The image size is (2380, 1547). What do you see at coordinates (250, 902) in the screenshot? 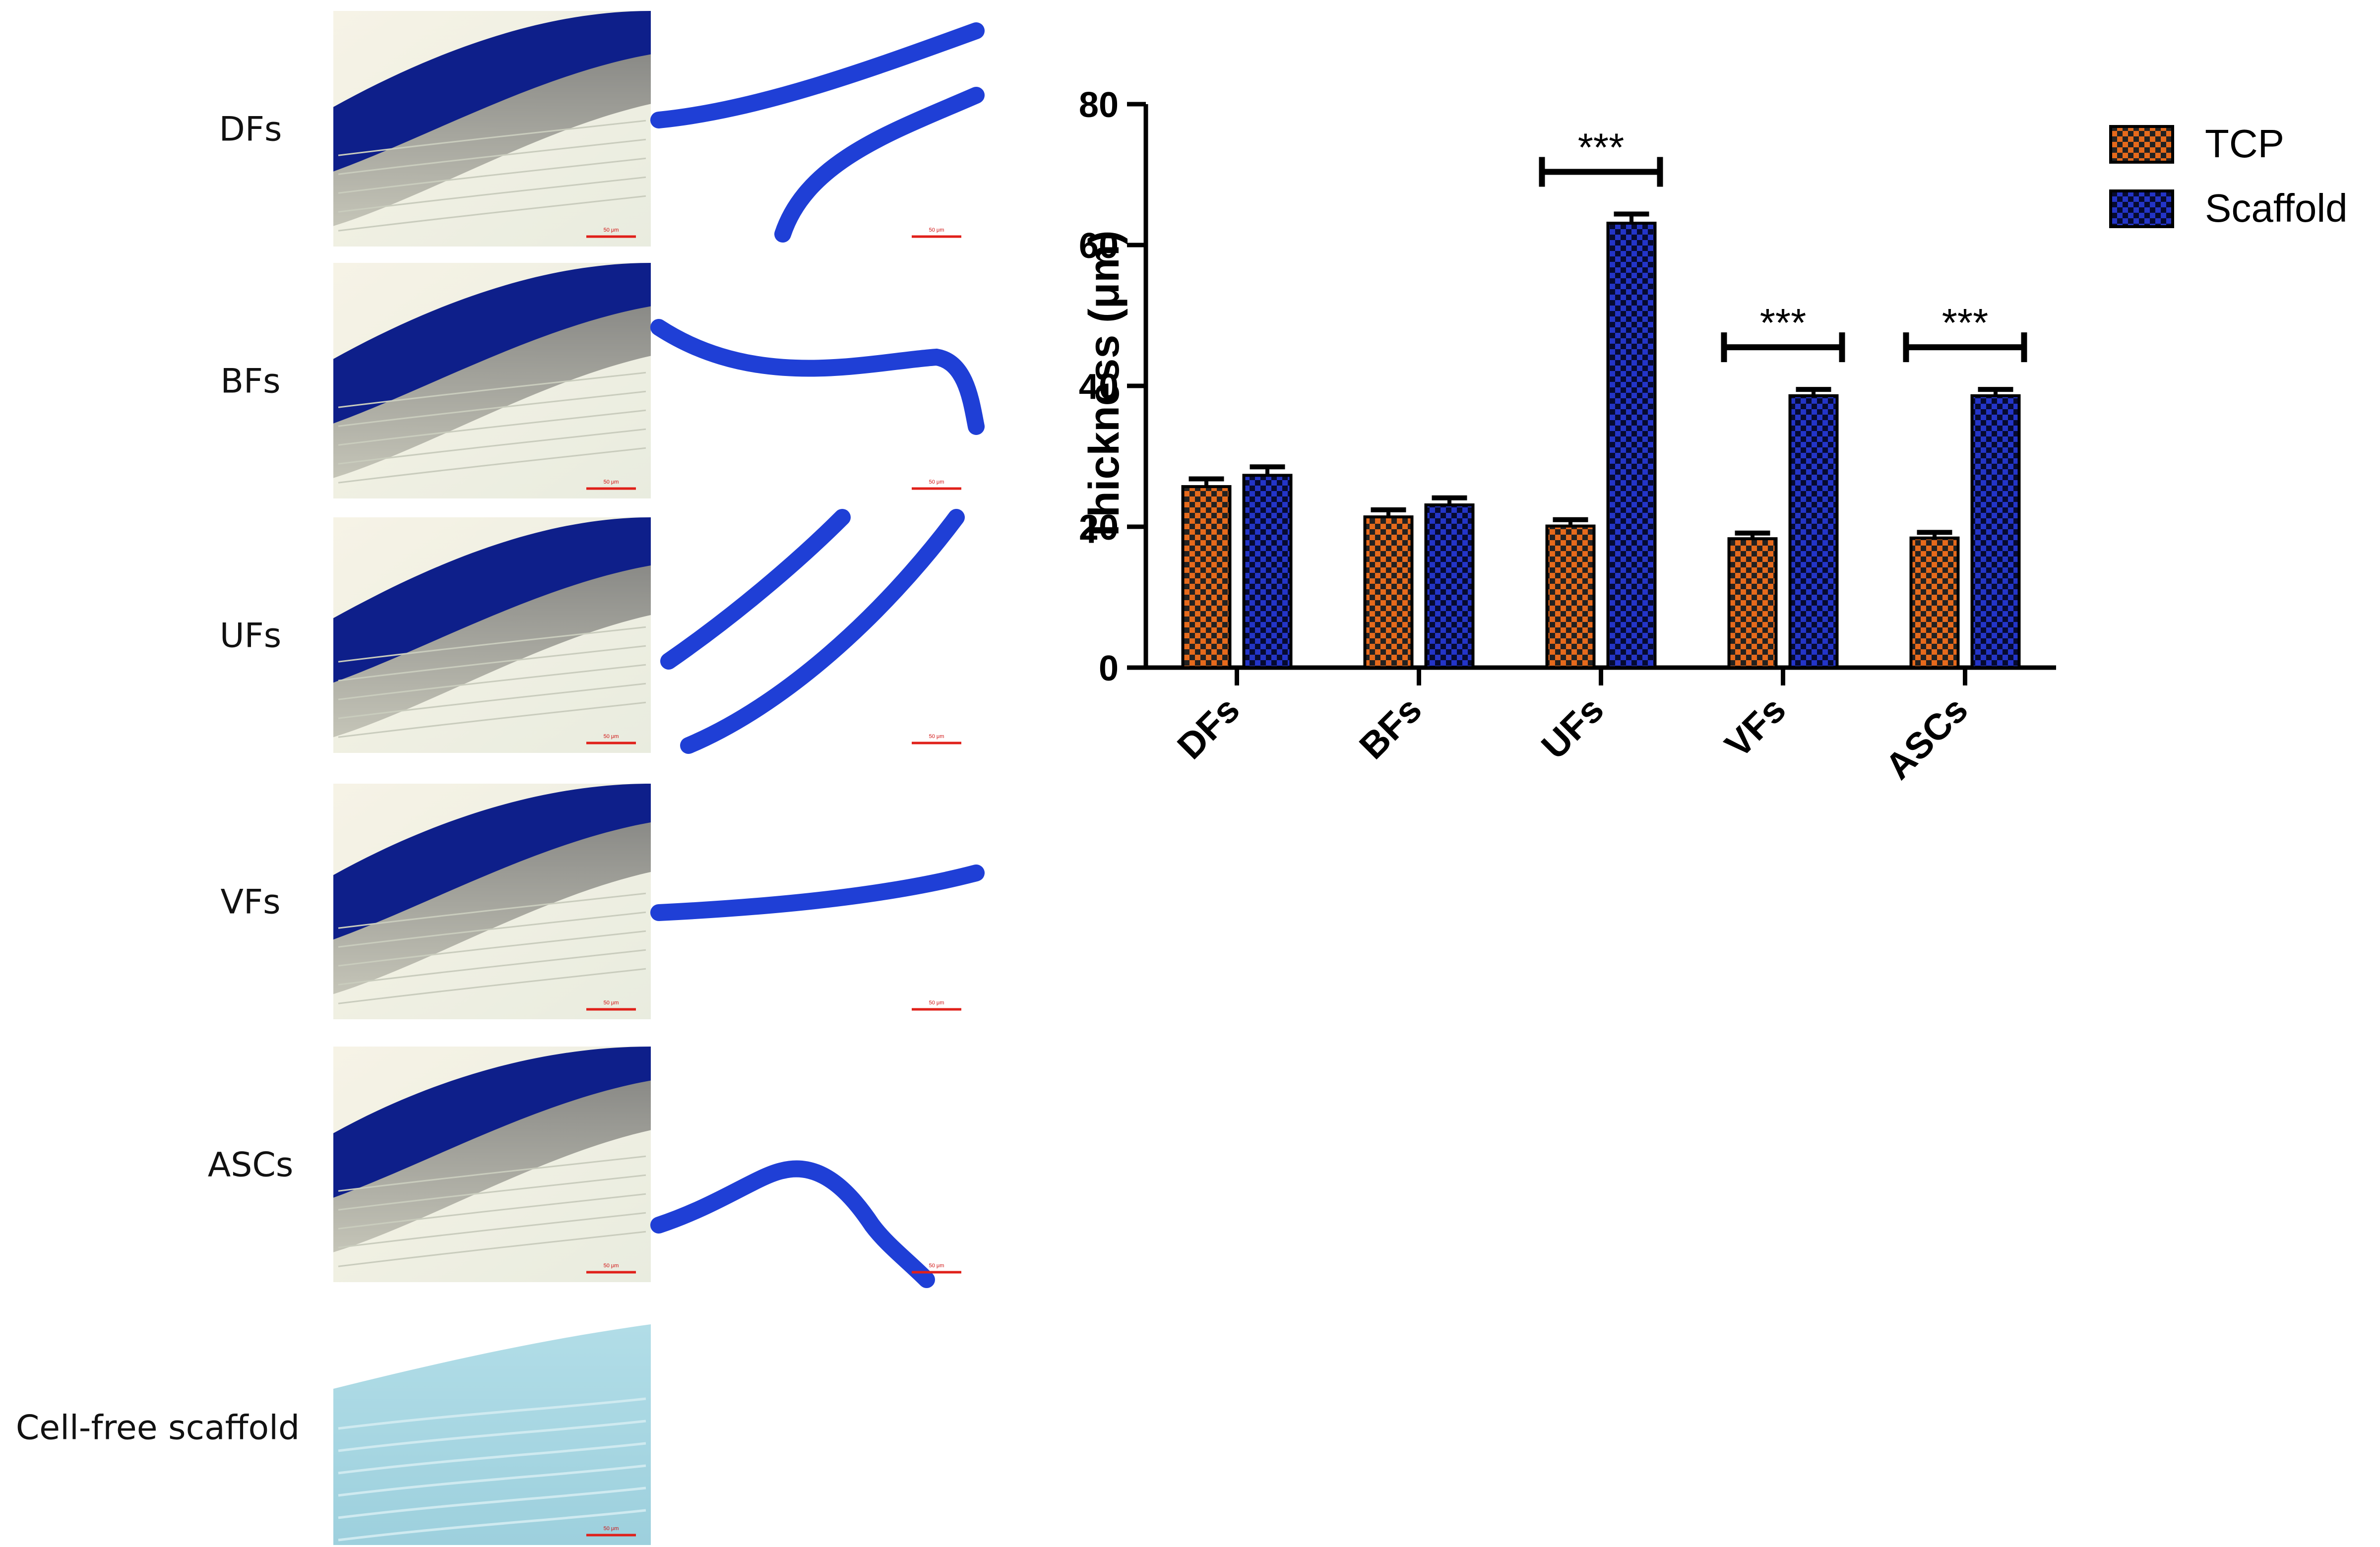
I see `row-label: VFs` at bounding box center [250, 902].